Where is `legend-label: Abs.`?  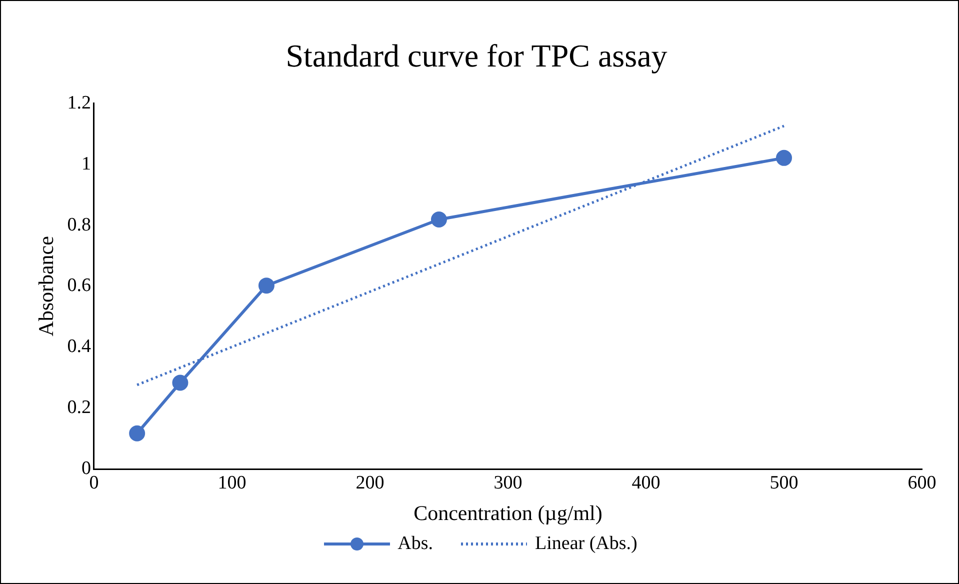
legend-label: Abs. is located at coordinates (415, 544).